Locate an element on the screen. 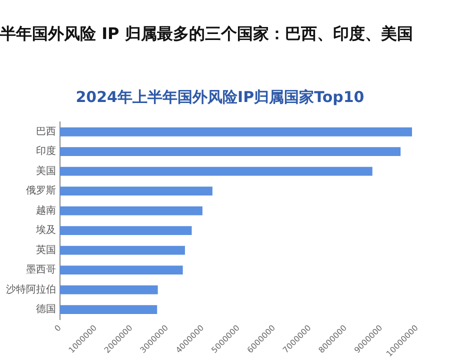 Image resolution: width=467 pixels, height=363 pixels. chart-title: 半年国外风险 IP 归属最多的三个国家：巴西、印度、美国 is located at coordinates (206, 34).